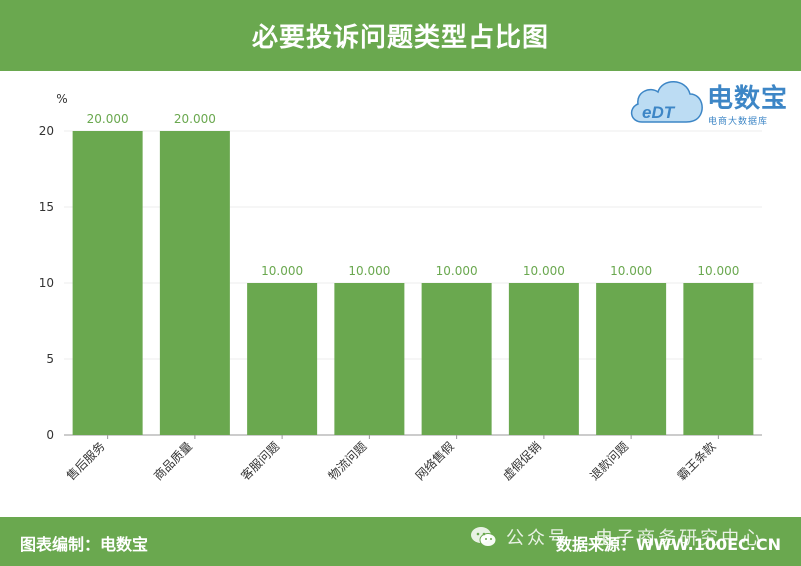  What do you see at coordinates (400, 541) in the screenshot?
I see `footer: 图表编制：电数宝 数据来源：WWW.100EC.CN` at bounding box center [400, 541].